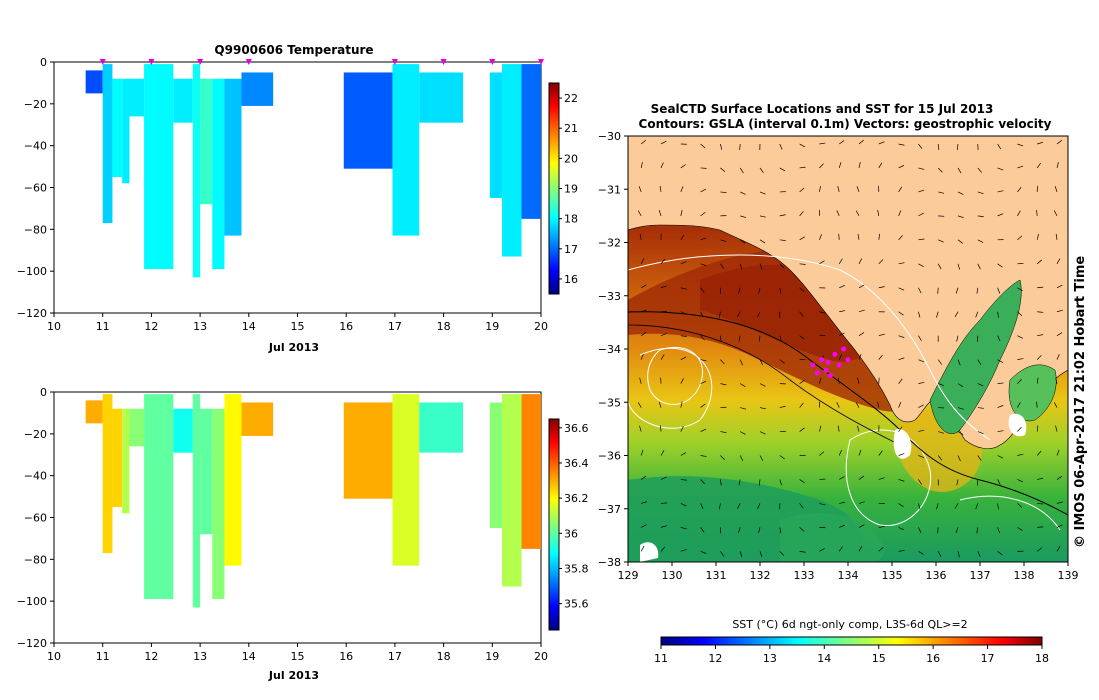  Describe the element at coordinates (293, 675) in the screenshot. I see `salinity-xlabel: Jul 2013` at that location.